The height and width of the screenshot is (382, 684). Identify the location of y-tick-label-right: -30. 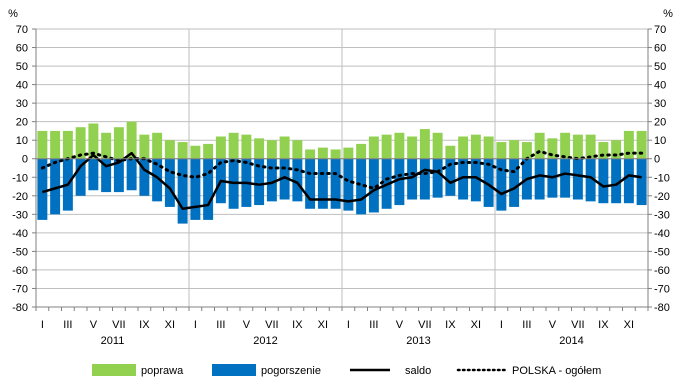
(662, 215).